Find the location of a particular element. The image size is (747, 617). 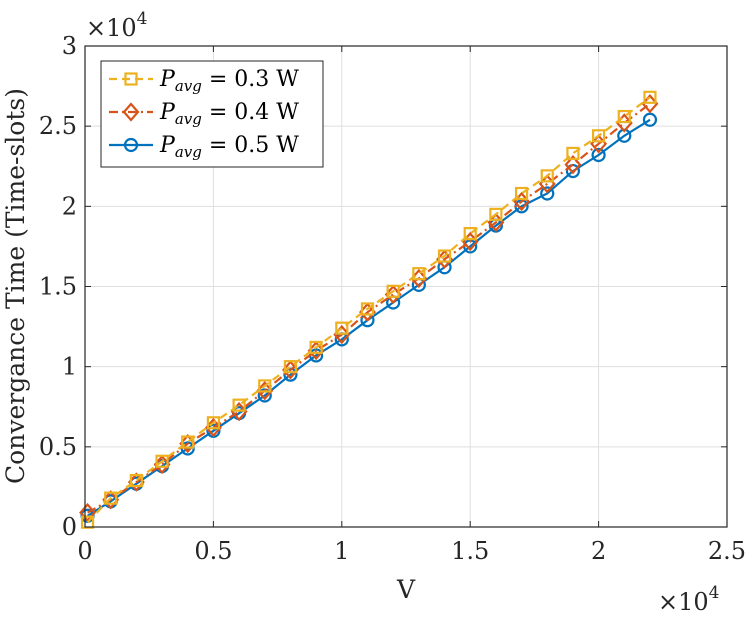

legend-label: Pavg = 0.4 W is located at coordinates (229, 114).